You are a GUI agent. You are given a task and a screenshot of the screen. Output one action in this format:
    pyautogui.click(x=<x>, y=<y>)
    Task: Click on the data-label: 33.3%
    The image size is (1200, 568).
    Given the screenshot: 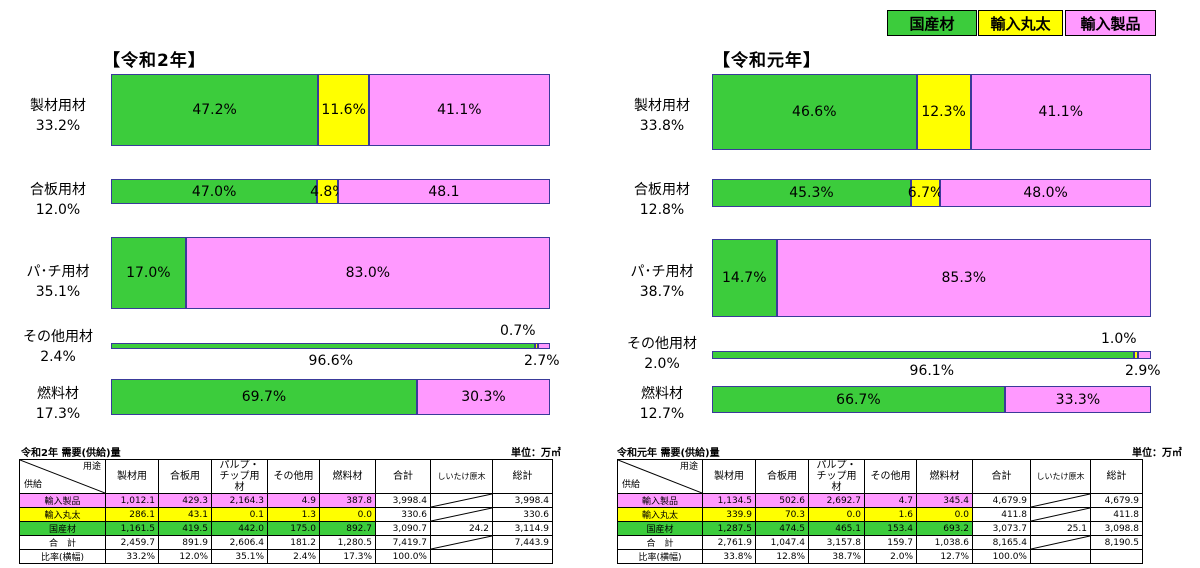 What is the action you would take?
    pyautogui.click(x=1078, y=399)
    